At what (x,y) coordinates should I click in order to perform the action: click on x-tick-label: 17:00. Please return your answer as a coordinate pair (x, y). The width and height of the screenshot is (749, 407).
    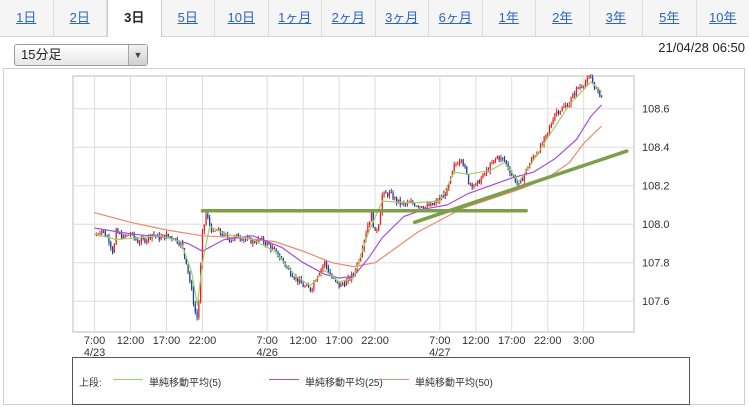
    Looking at the image, I should click on (167, 341).